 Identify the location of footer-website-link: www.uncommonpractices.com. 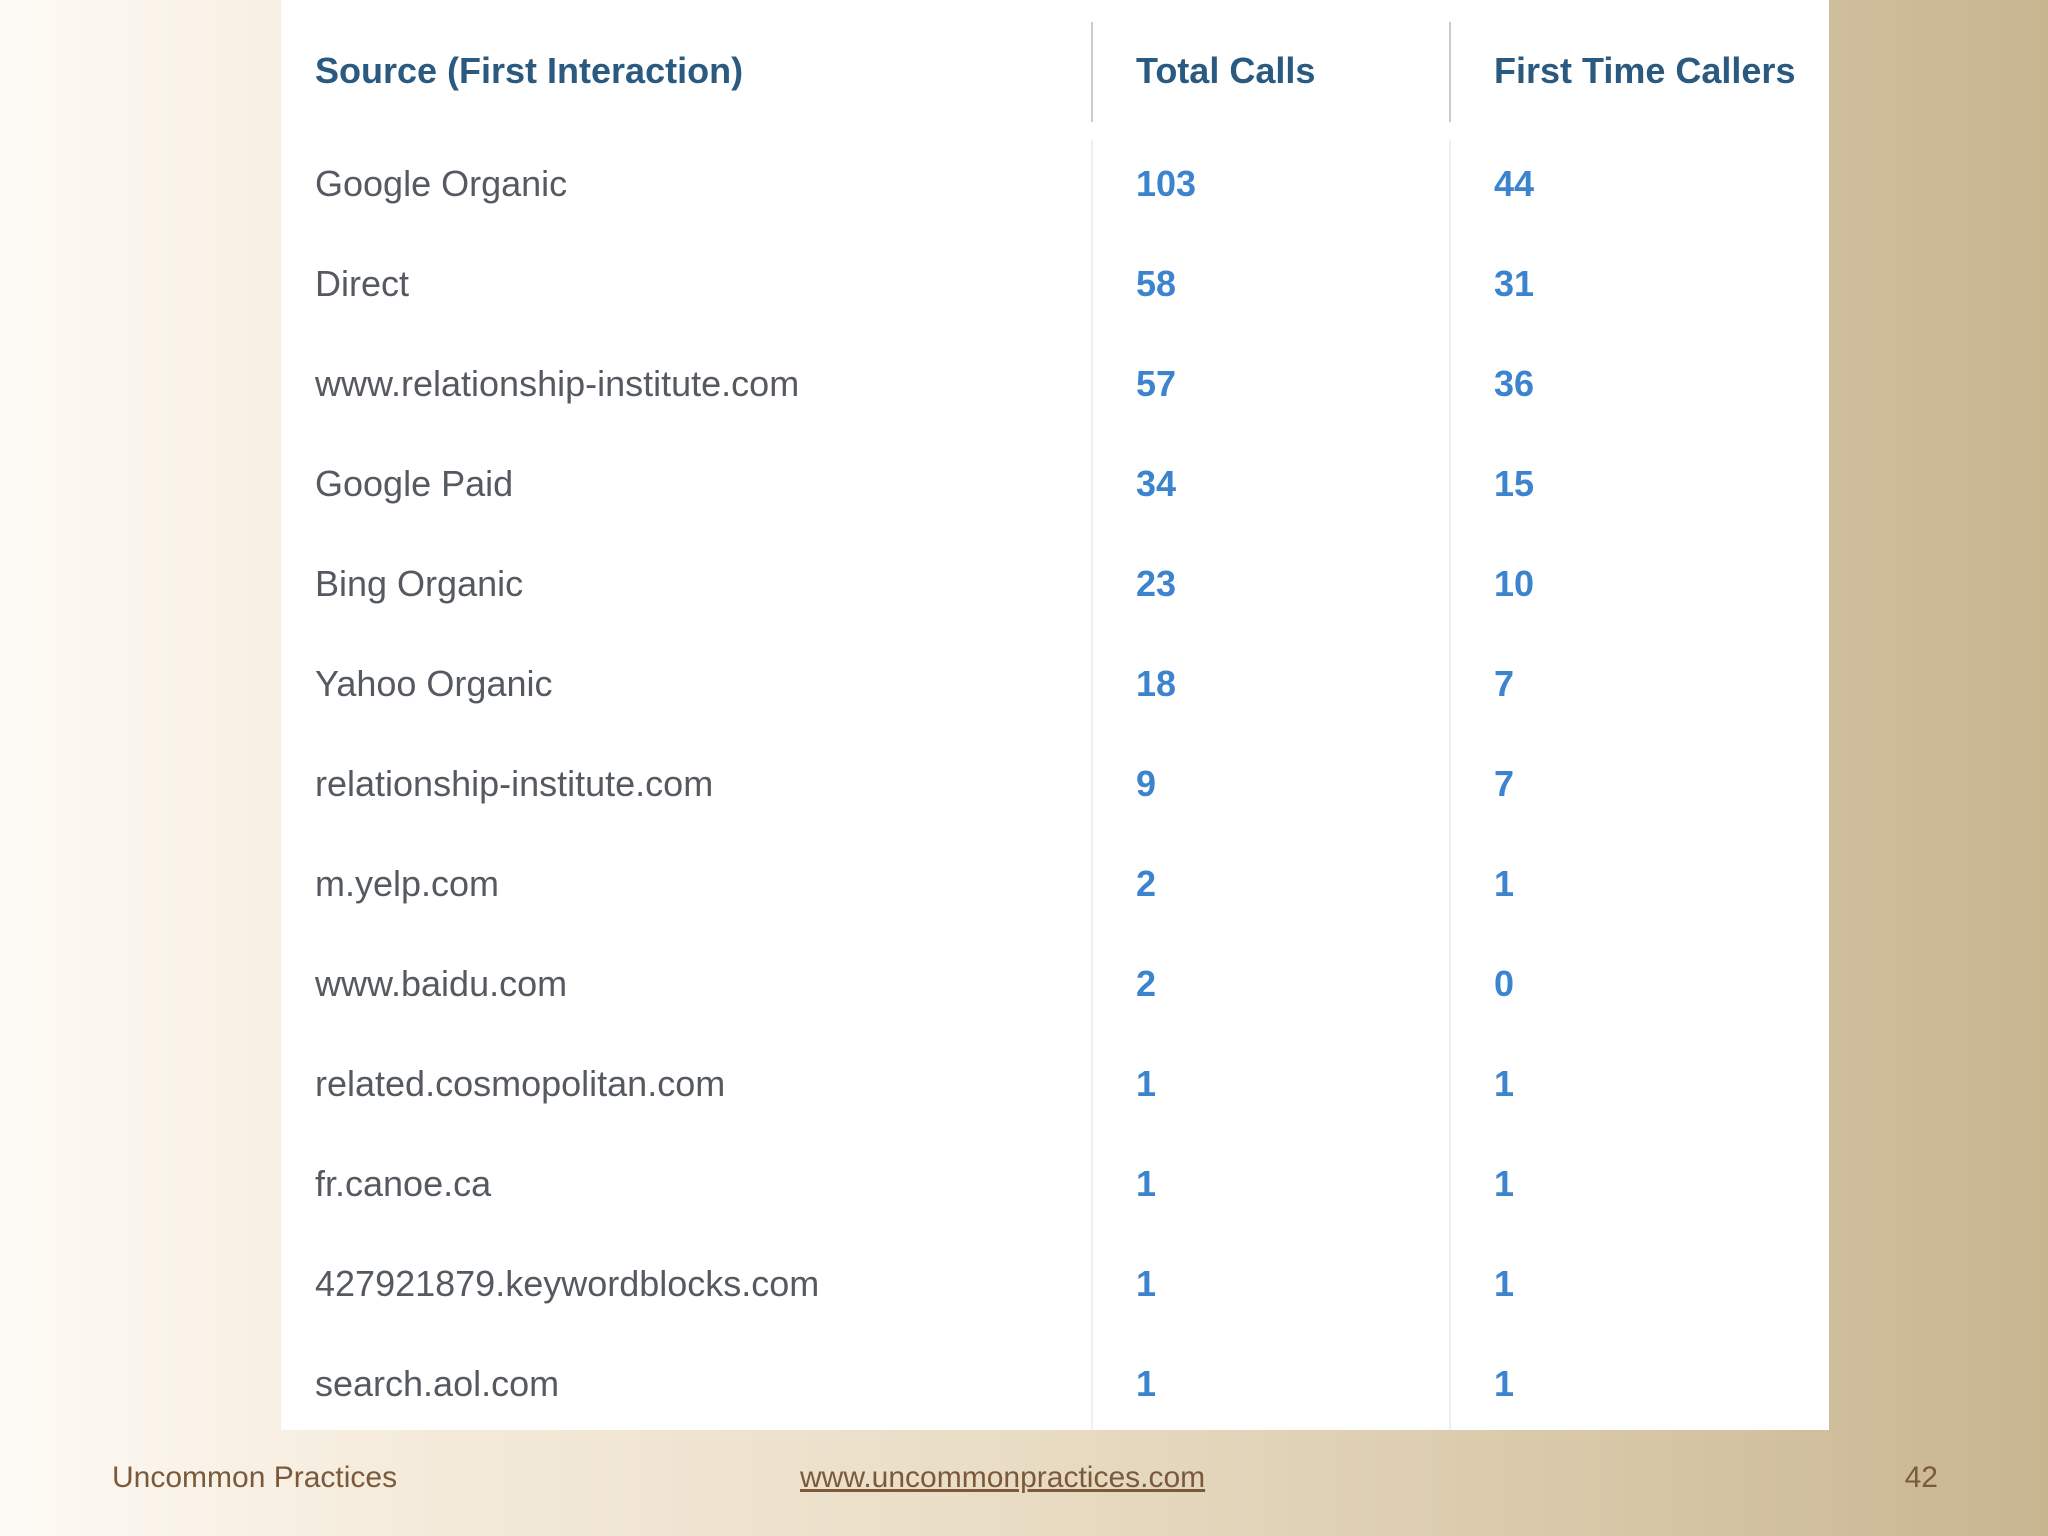
(1003, 1477).